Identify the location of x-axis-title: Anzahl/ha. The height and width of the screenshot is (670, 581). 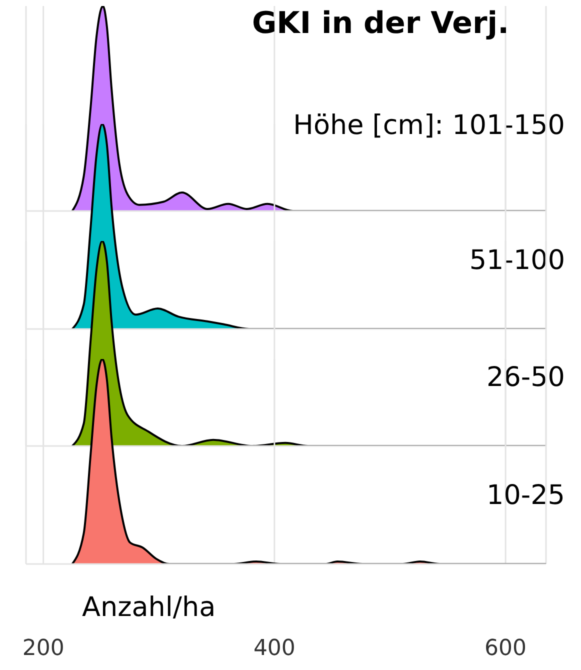
(149, 608).